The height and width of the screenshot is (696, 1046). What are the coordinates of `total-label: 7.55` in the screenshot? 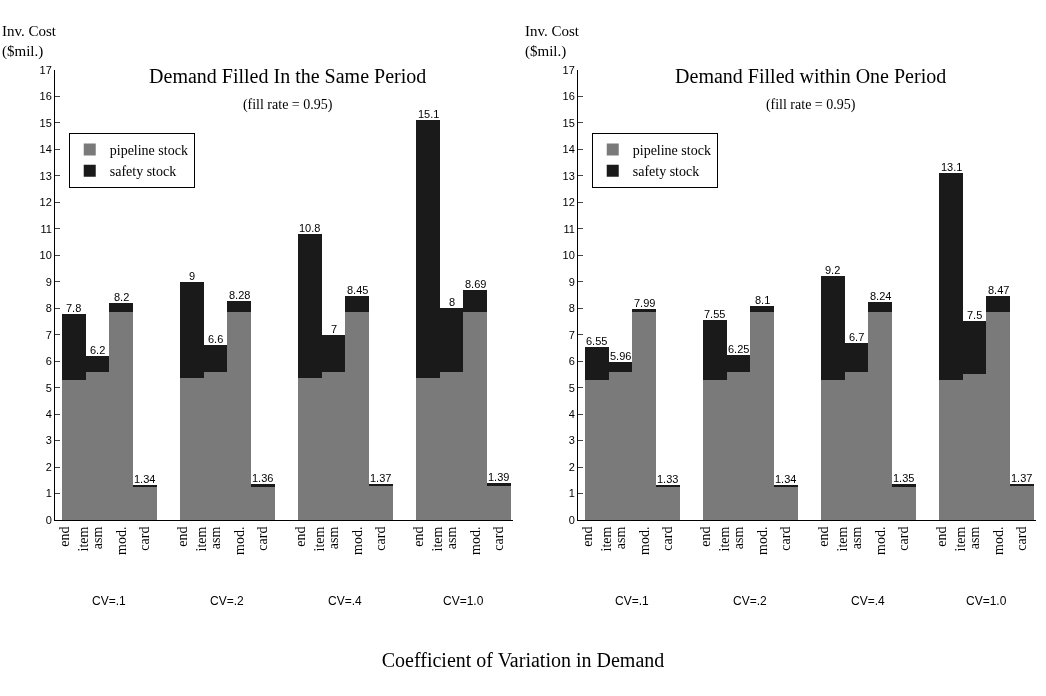 It's located at (715, 314).